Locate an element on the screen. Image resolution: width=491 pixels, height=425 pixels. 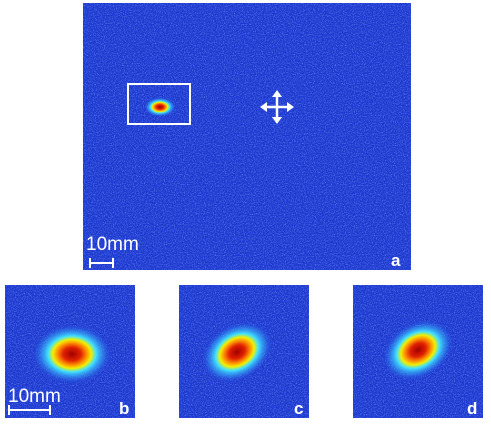
panel-label: c is located at coordinates (298, 408).